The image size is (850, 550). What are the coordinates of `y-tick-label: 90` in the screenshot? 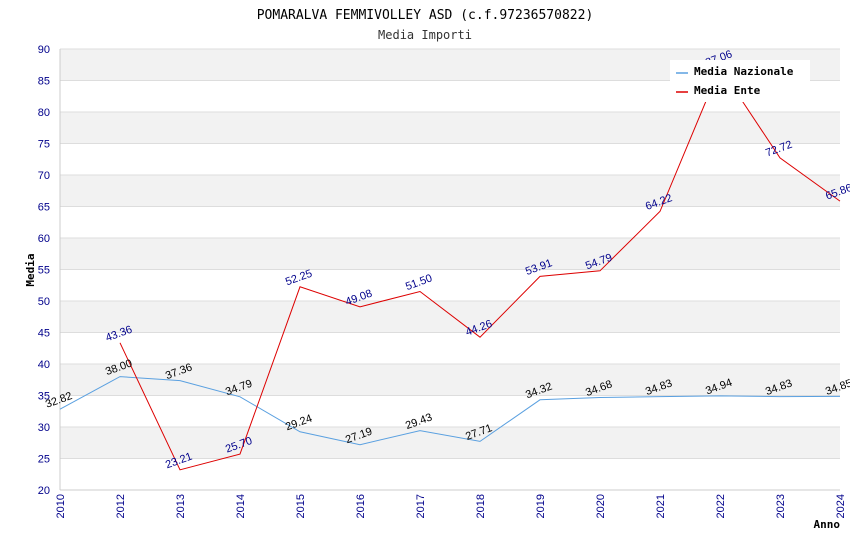 It's located at (44, 50).